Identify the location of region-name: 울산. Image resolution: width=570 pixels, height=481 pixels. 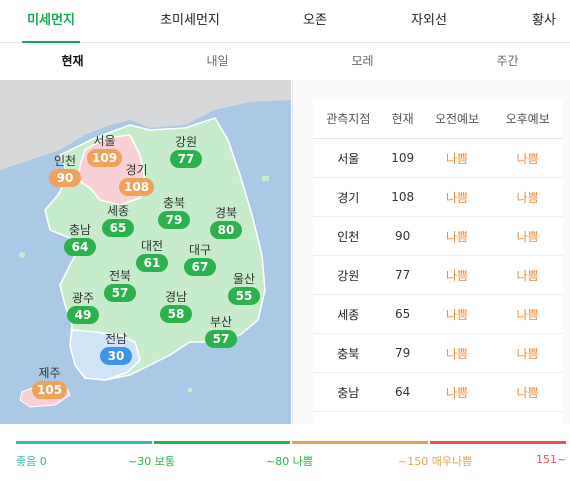
(244, 279).